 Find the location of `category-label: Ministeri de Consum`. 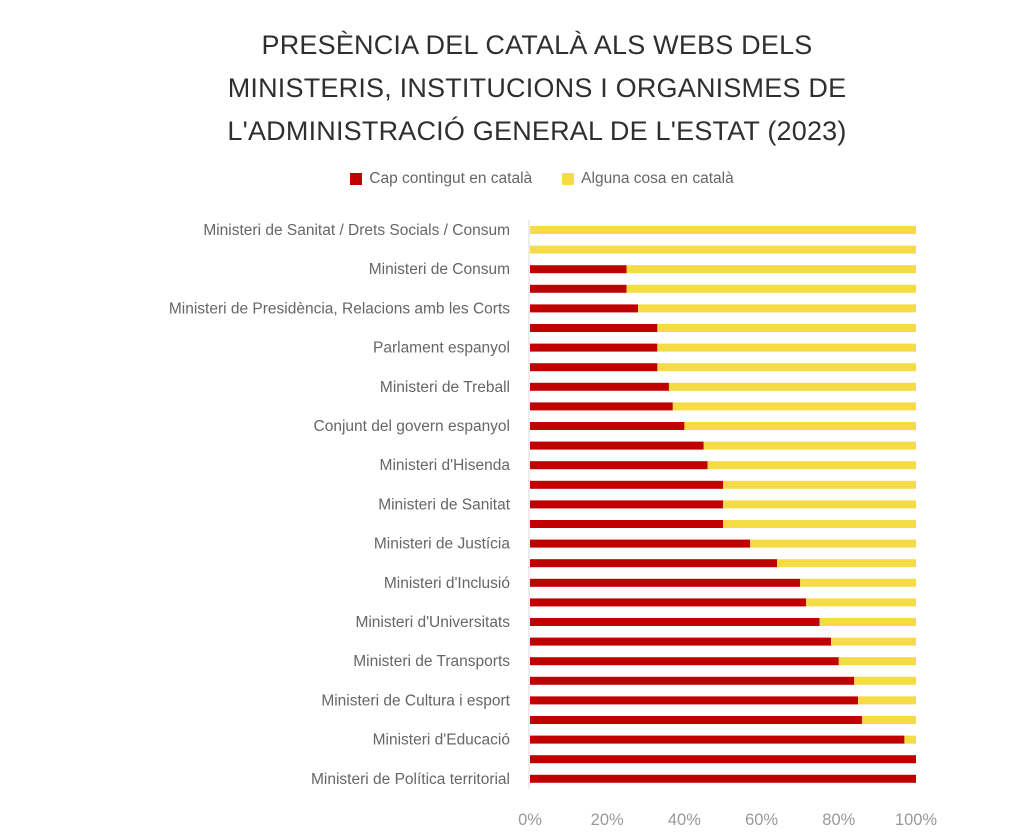

category-label: Ministeri de Consum is located at coordinates (439, 269).